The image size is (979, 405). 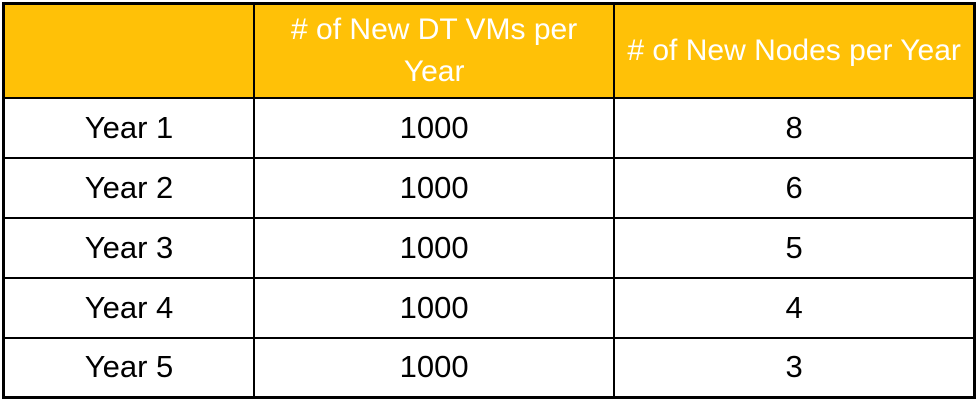 What do you see at coordinates (794, 50) in the screenshot?
I see `header-cell-nodes: # of New Nodes per Year` at bounding box center [794, 50].